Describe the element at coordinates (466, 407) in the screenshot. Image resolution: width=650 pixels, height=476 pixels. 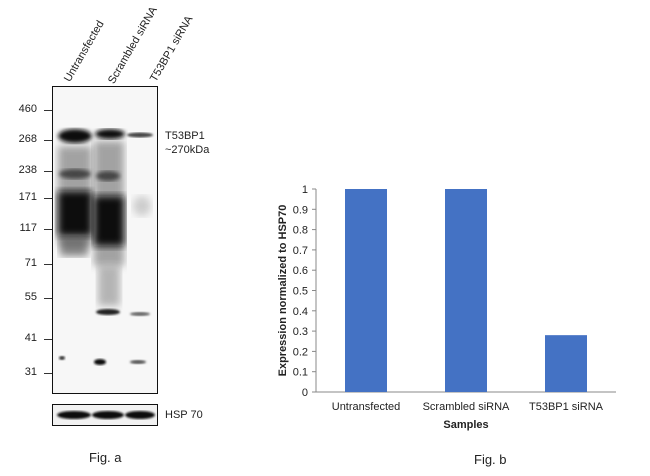
I see `x-tick-label: Scrambled siRNA` at that location.